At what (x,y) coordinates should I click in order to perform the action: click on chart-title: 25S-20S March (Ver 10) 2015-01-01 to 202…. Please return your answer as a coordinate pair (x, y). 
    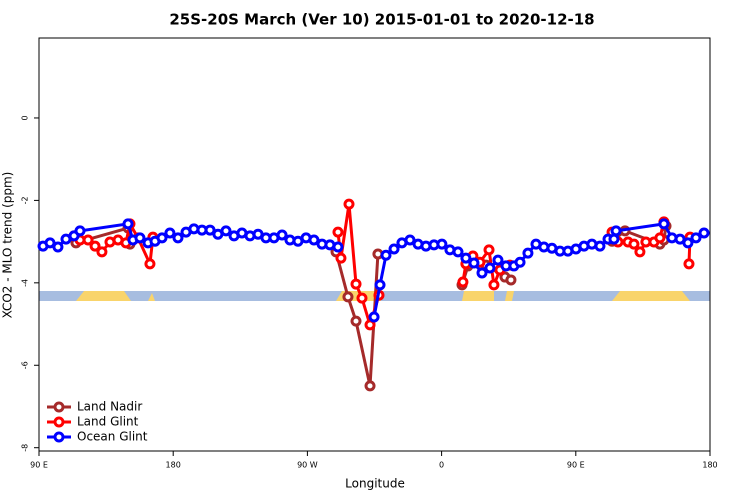
    Looking at the image, I should click on (381, 20).